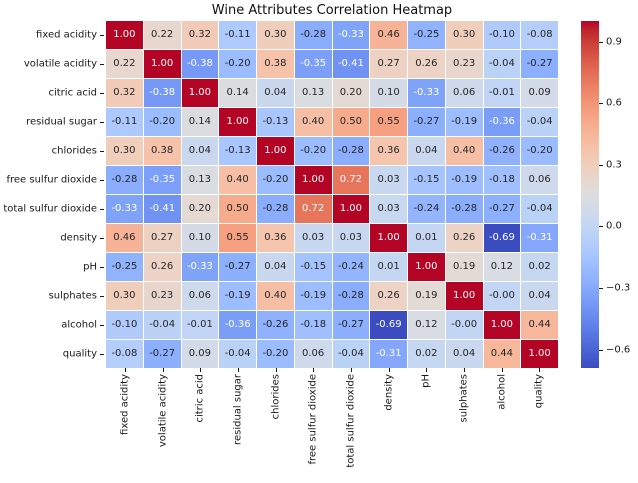  I want to click on row-label: total sulfur dioxide, so click(50, 209).